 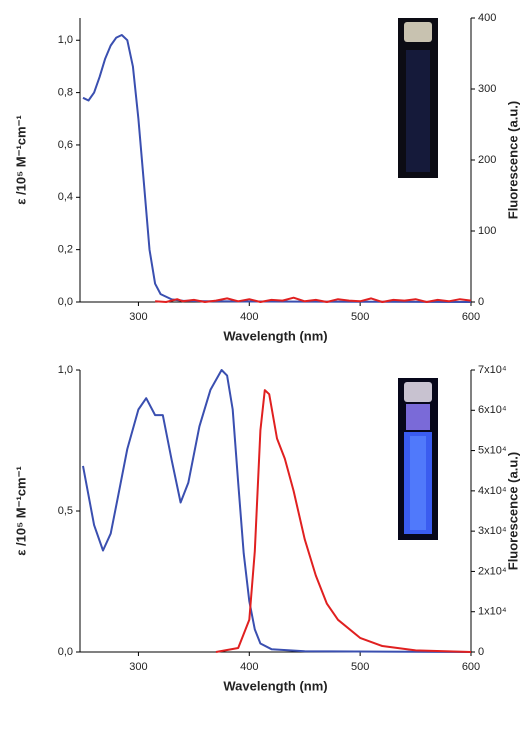 I want to click on y2-tick-label: 5x10⁴, so click(x=492, y=450).